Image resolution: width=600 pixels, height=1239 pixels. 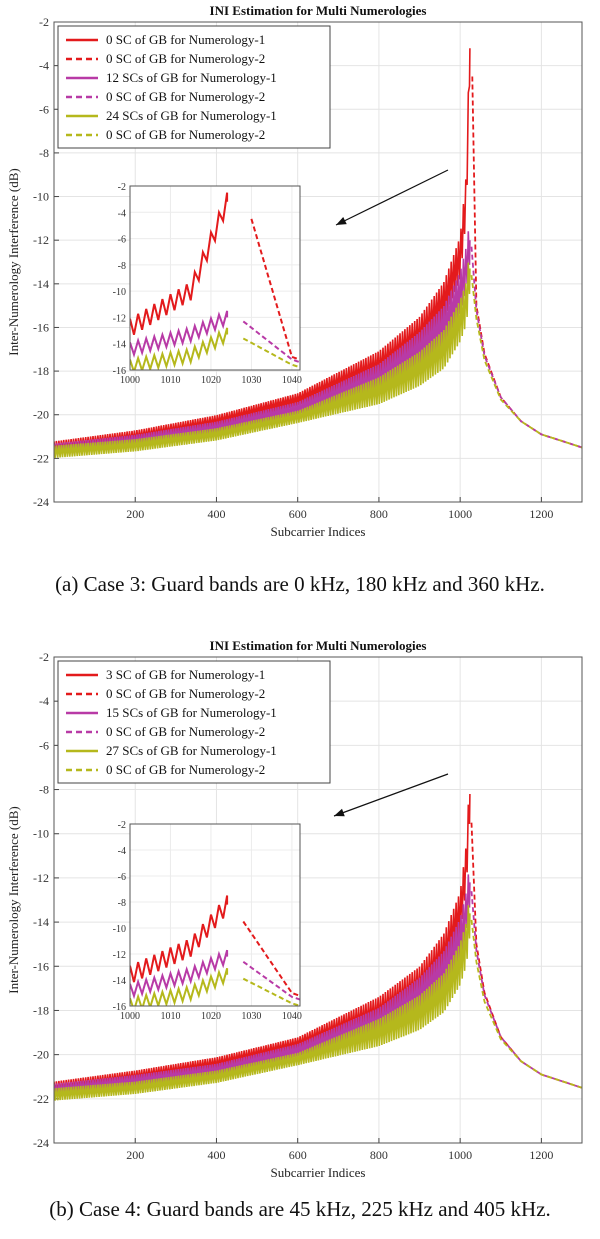 I want to click on legend-entry: 15 SCs of GB for Numerology-1, so click(x=191, y=712).